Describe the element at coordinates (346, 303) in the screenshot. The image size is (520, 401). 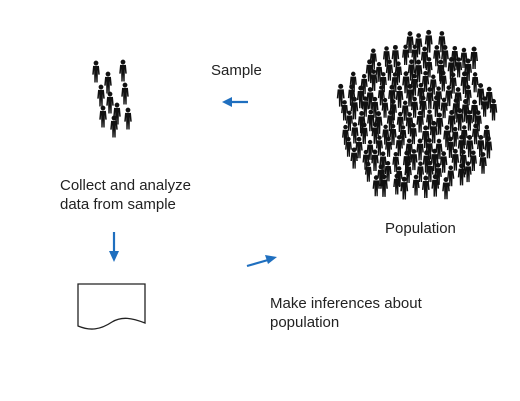
I see `inference-label-line1: Make inferences about` at that location.